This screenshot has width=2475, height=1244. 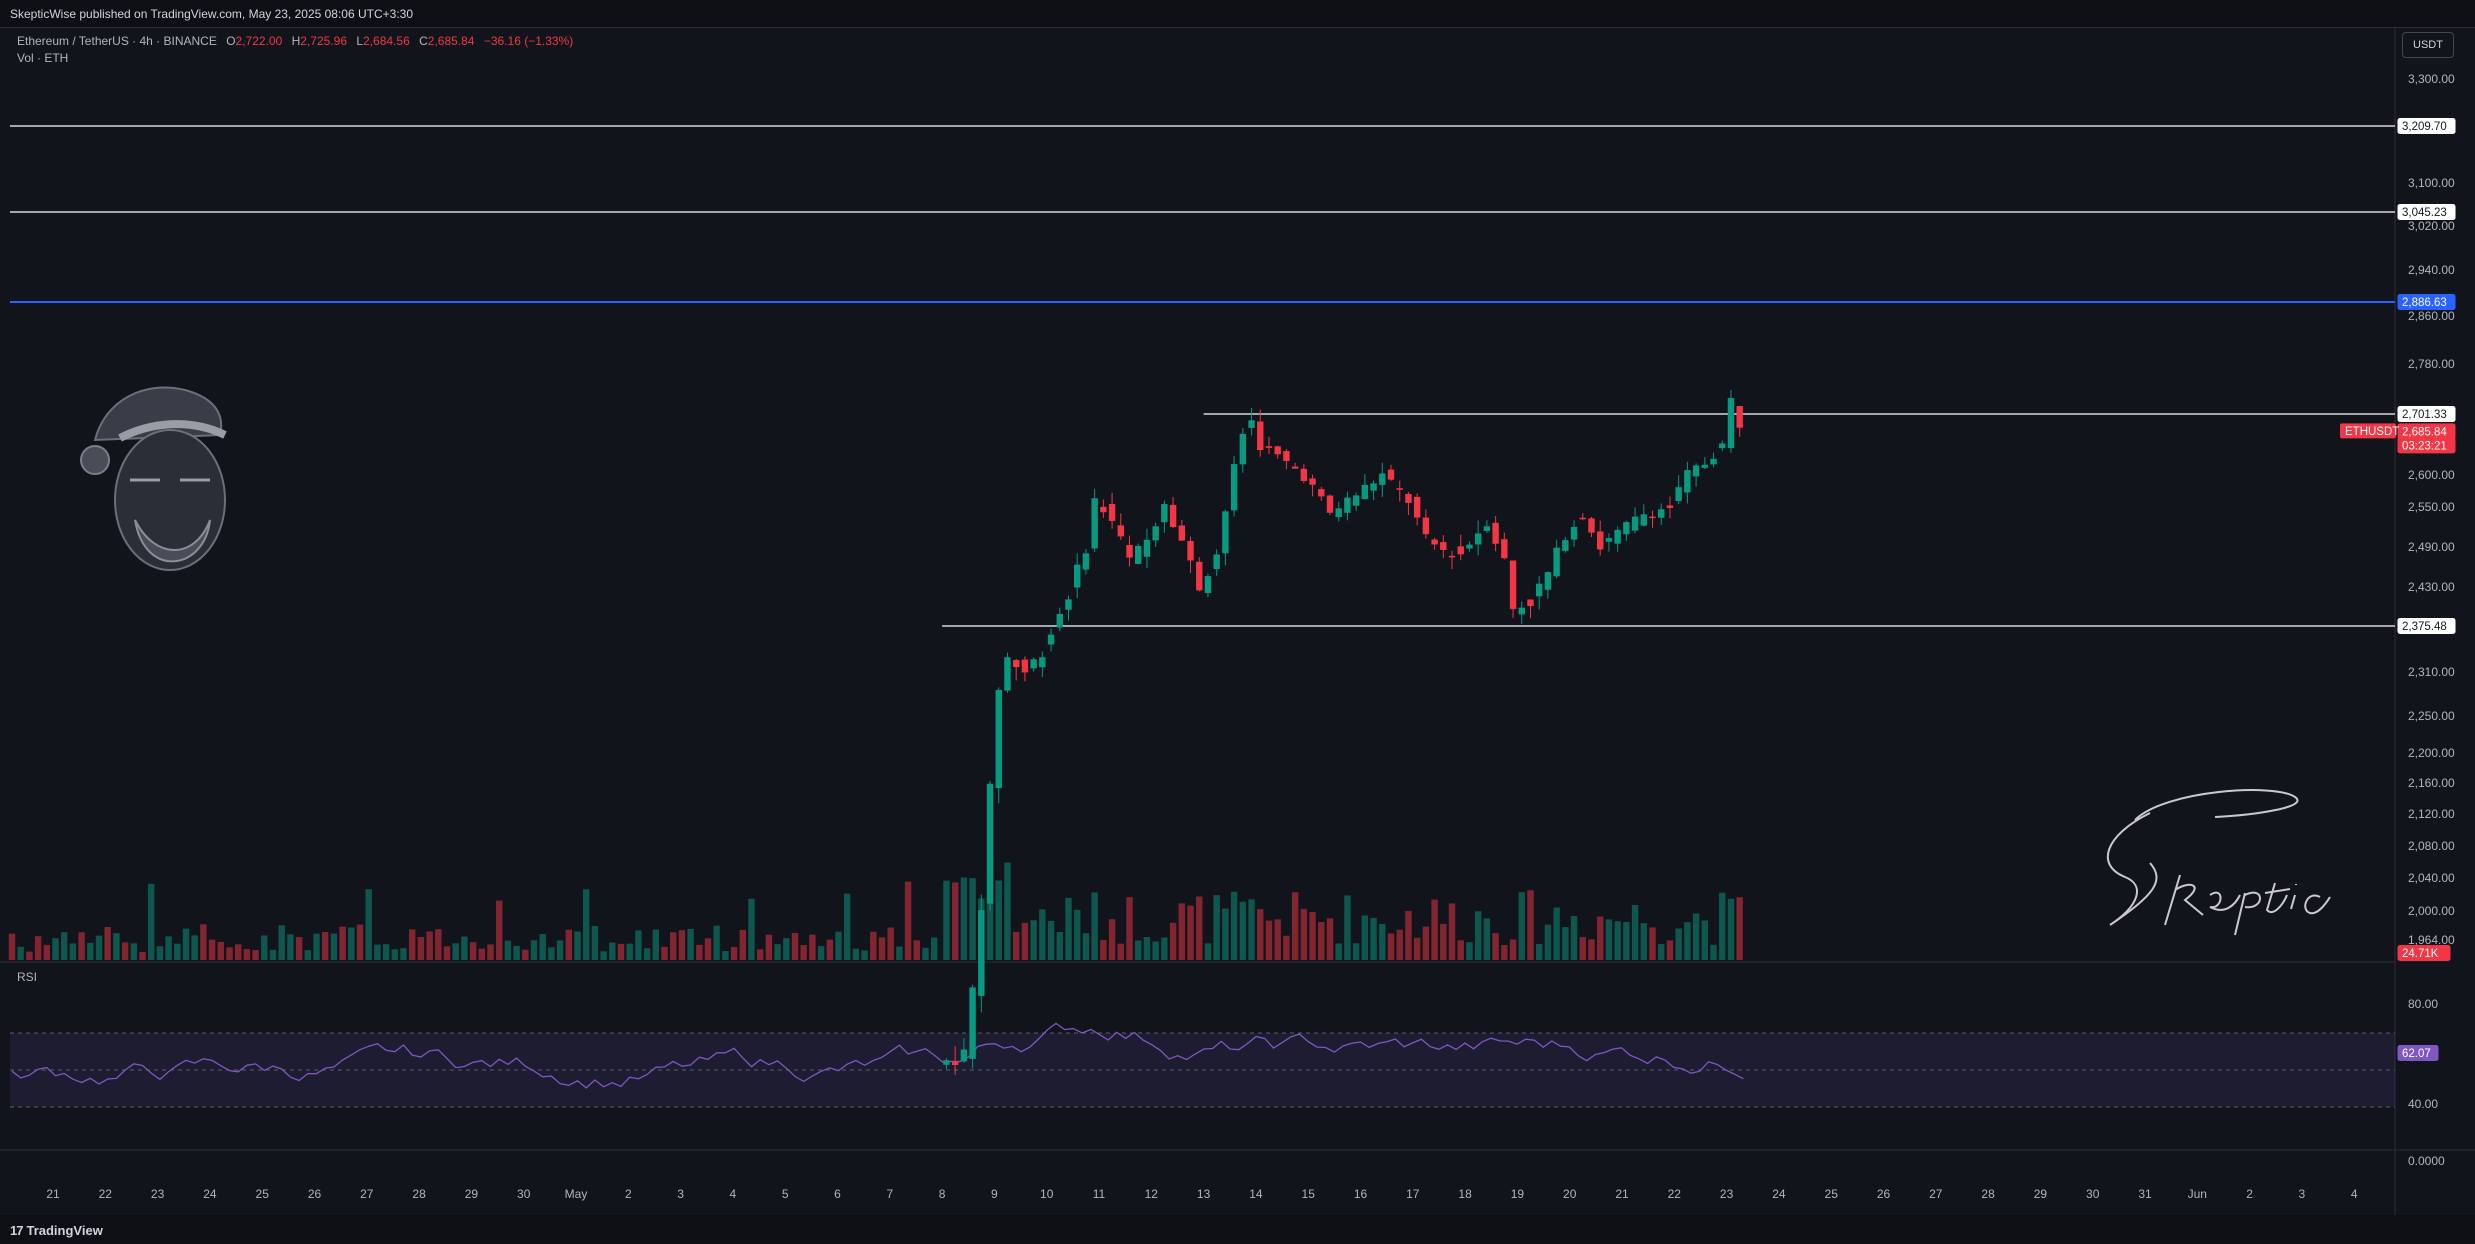 I want to click on rsi-pane, so click(x=1202, y=1065).